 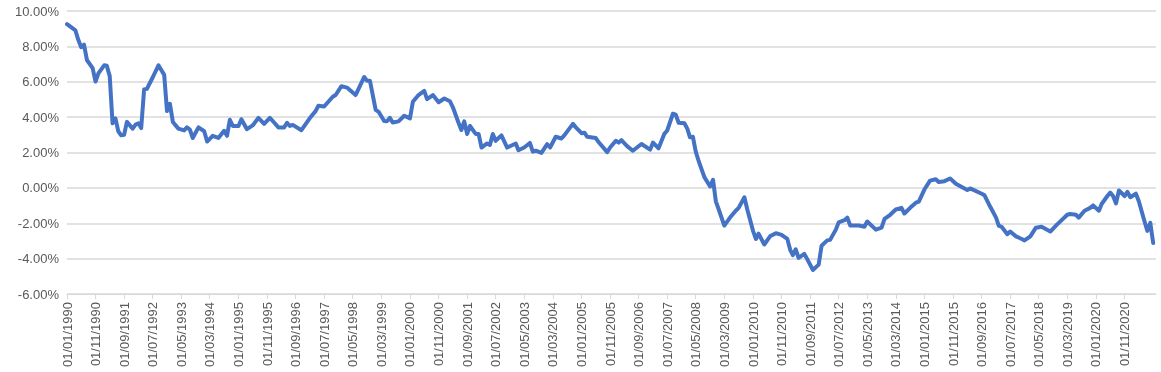 What do you see at coordinates (639, 335) in the screenshot?
I see `x-tick-label: 01/09/2006` at bounding box center [639, 335].